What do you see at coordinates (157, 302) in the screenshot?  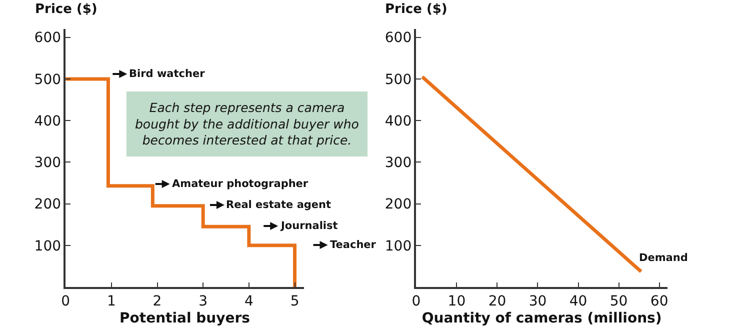 I see `x-tick-label: 2` at bounding box center [157, 302].